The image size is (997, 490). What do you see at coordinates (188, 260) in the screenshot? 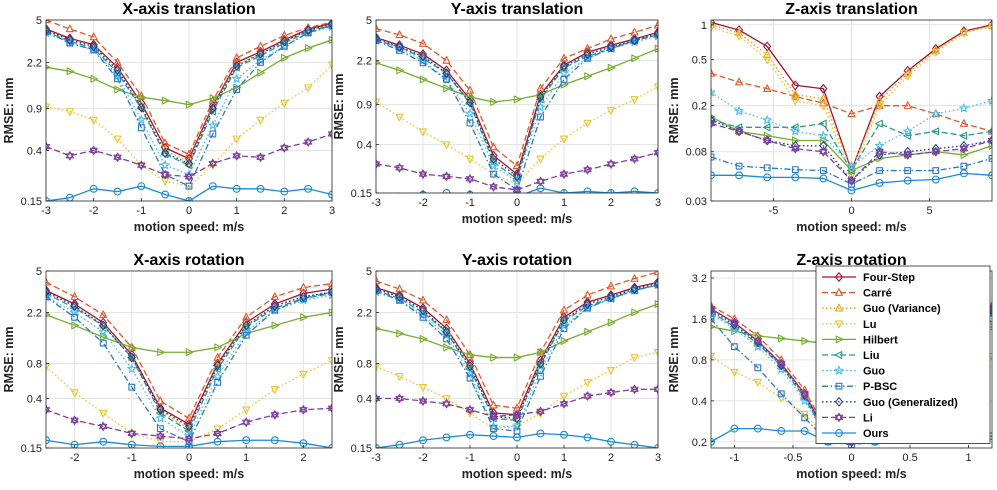
I see `panel-title: X-axis rotation` at bounding box center [188, 260].